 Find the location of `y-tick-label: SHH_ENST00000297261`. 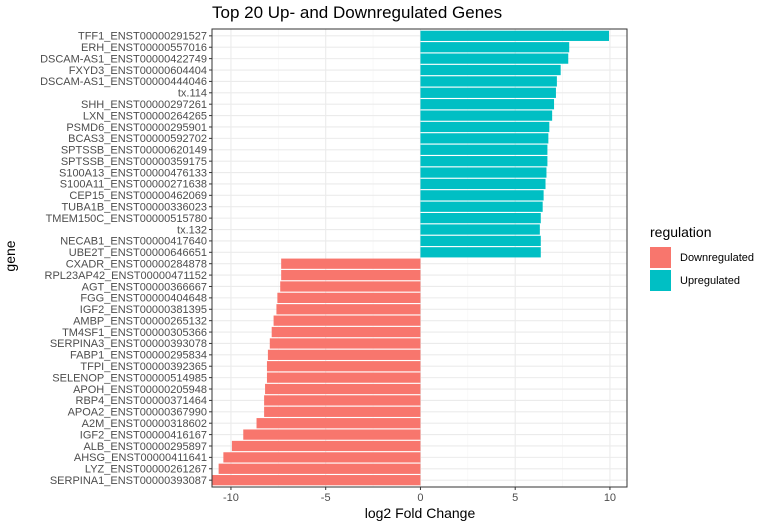

y-tick-label: SHH_ENST00000297261 is located at coordinates (144, 105).